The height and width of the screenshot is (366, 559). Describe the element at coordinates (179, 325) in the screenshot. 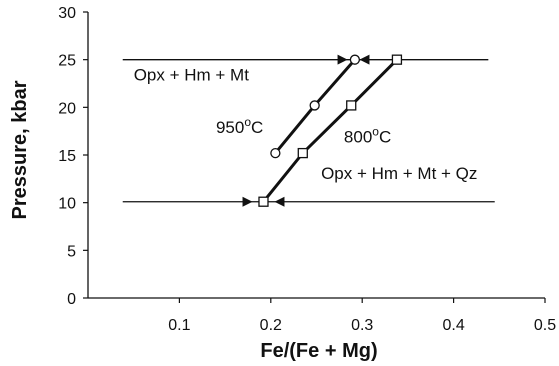

I see `x-tick-label: 0.1` at that location.